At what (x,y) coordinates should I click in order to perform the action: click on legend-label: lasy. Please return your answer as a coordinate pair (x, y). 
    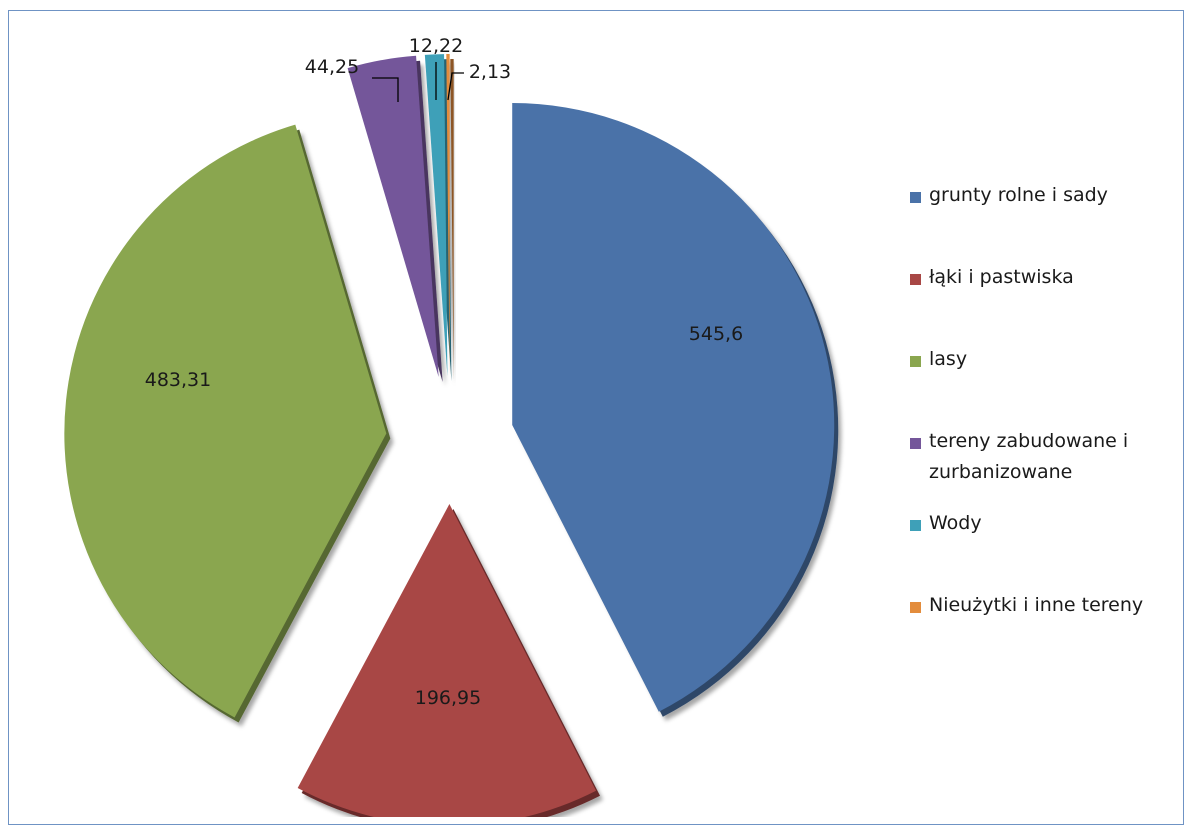
    Looking at the image, I should click on (1049, 359).